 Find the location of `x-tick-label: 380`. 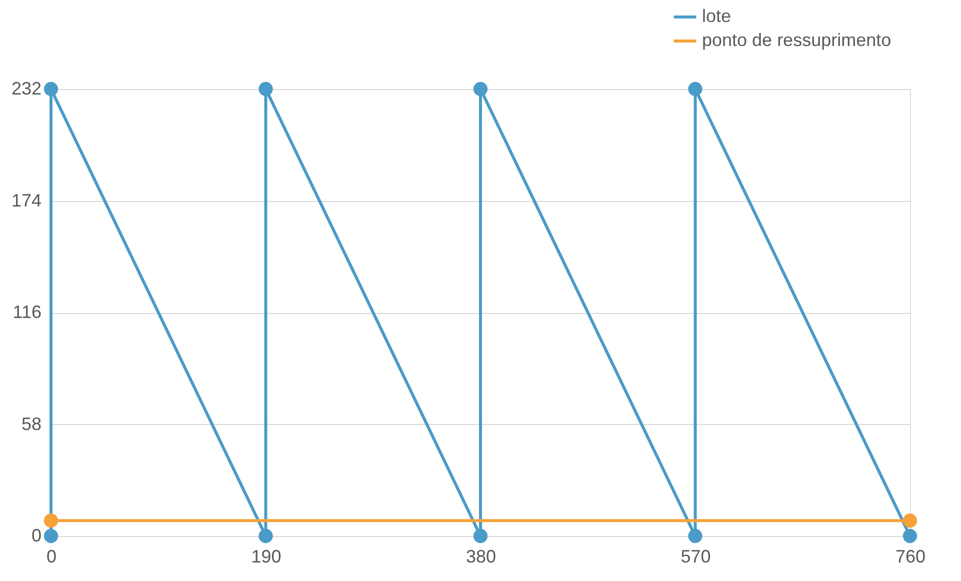

x-tick-label: 380 is located at coordinates (481, 556).